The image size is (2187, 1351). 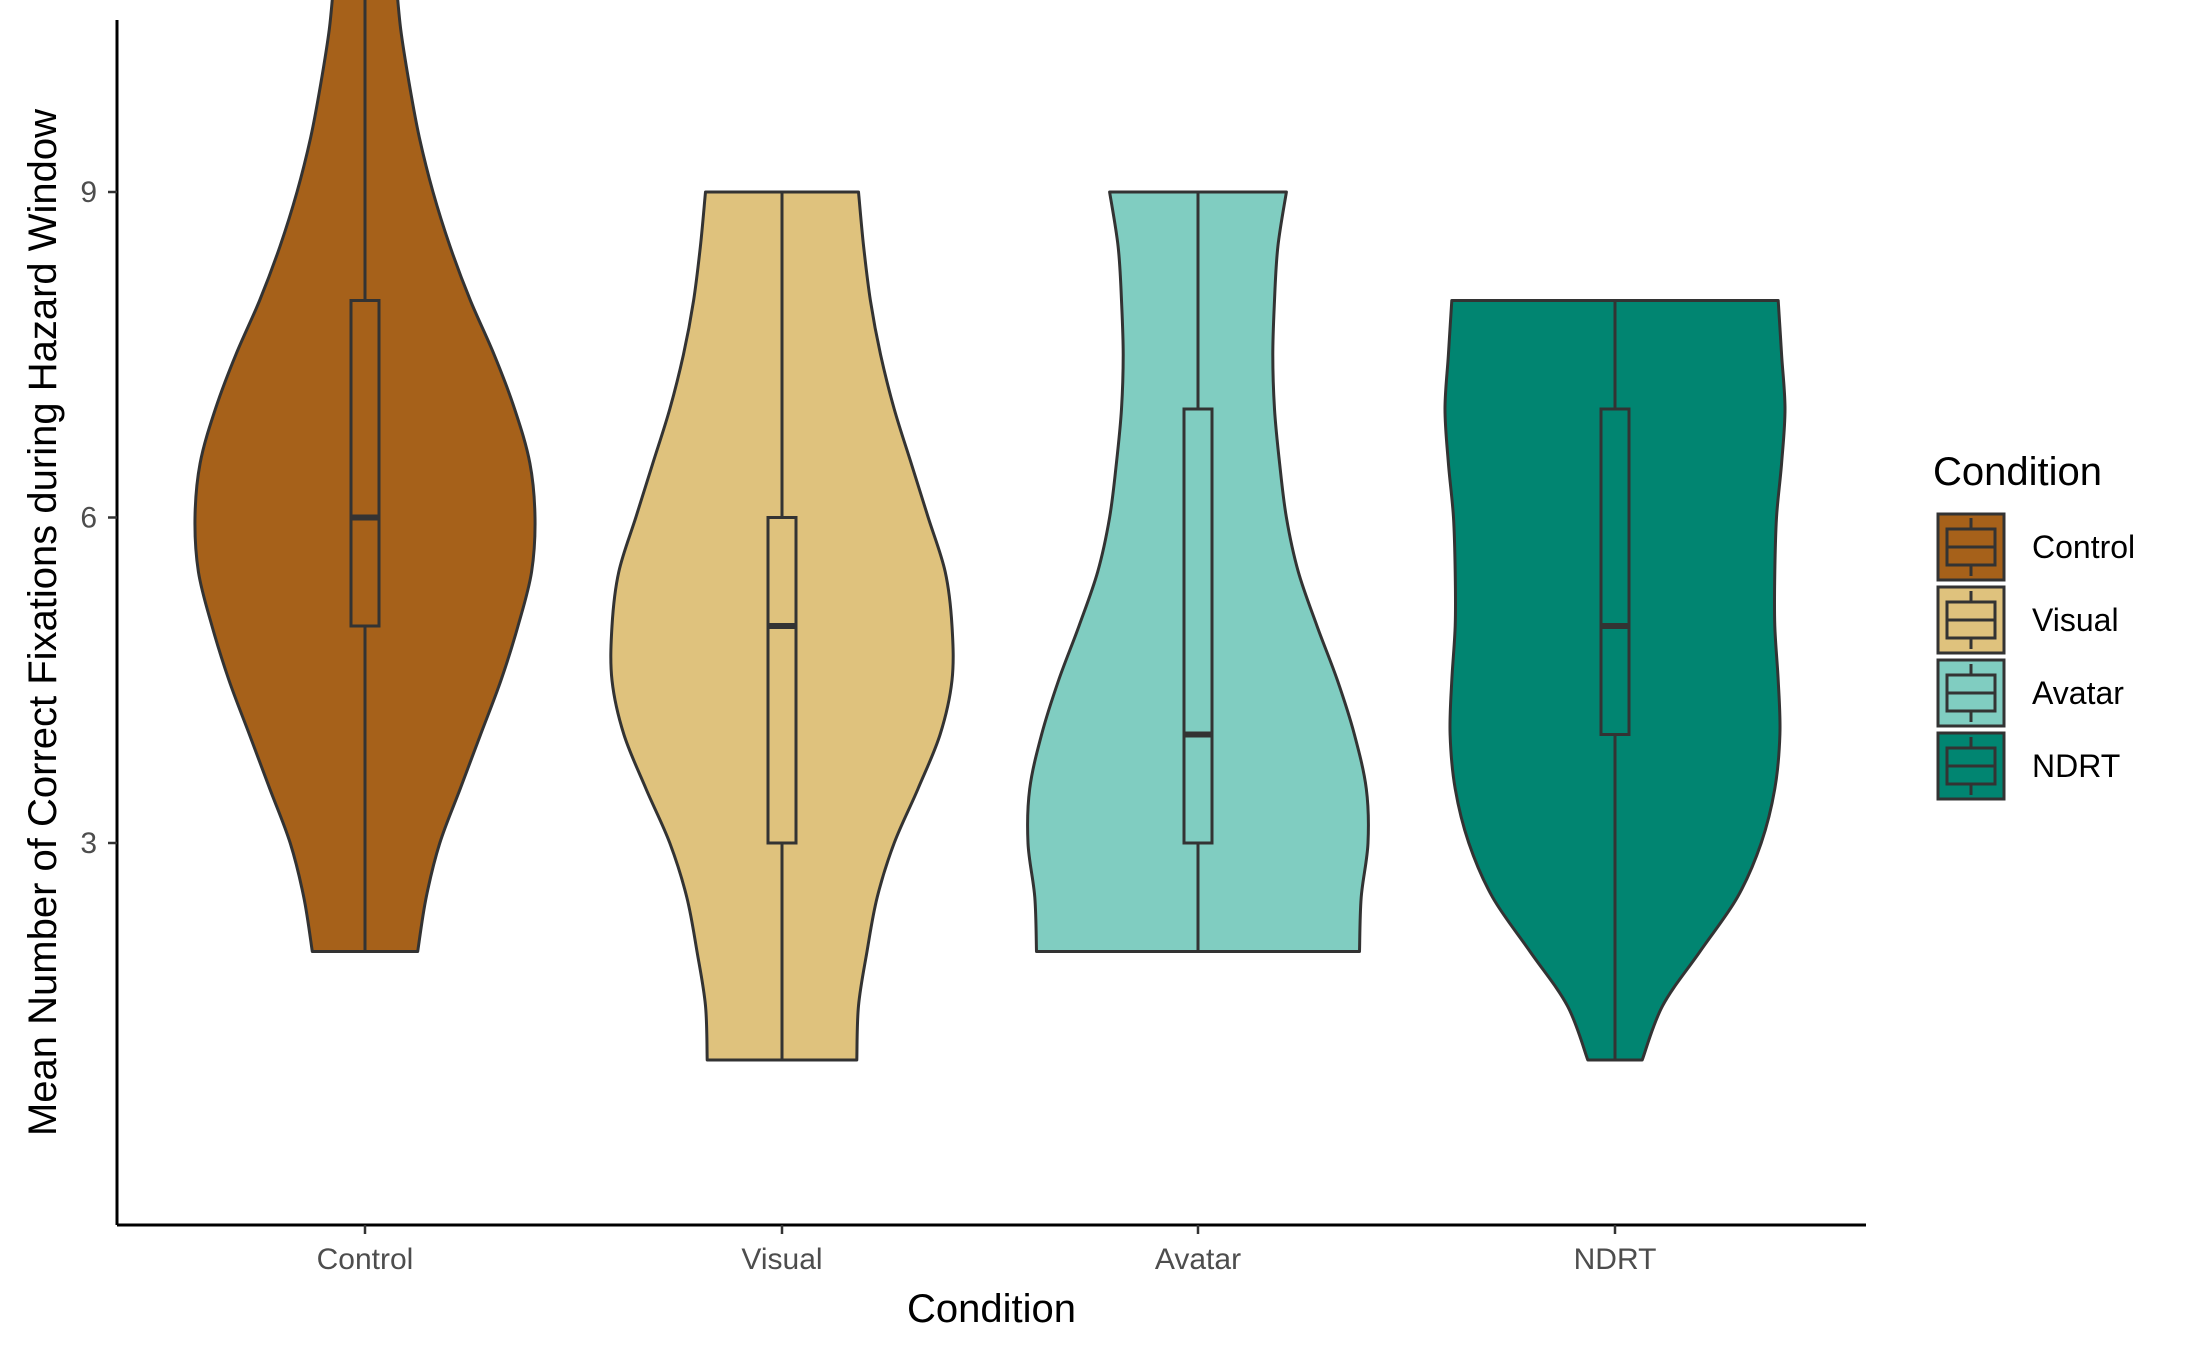 What do you see at coordinates (2078, 693) in the screenshot?
I see `legend-label-avatar: Avatar` at bounding box center [2078, 693].